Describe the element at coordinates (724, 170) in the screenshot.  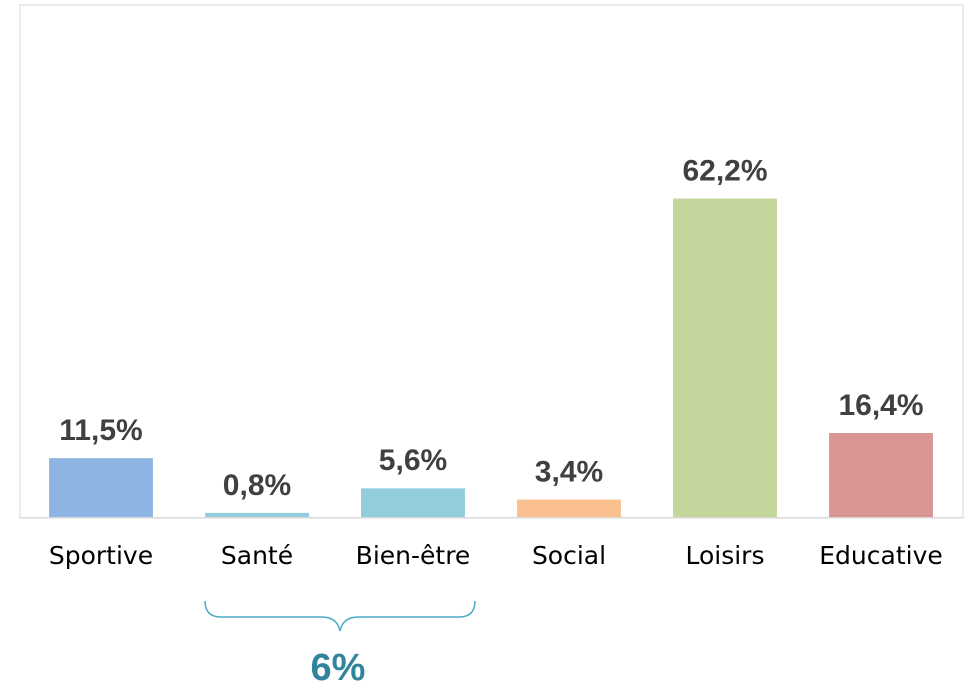
I see `value-label: 62,2%` at that location.